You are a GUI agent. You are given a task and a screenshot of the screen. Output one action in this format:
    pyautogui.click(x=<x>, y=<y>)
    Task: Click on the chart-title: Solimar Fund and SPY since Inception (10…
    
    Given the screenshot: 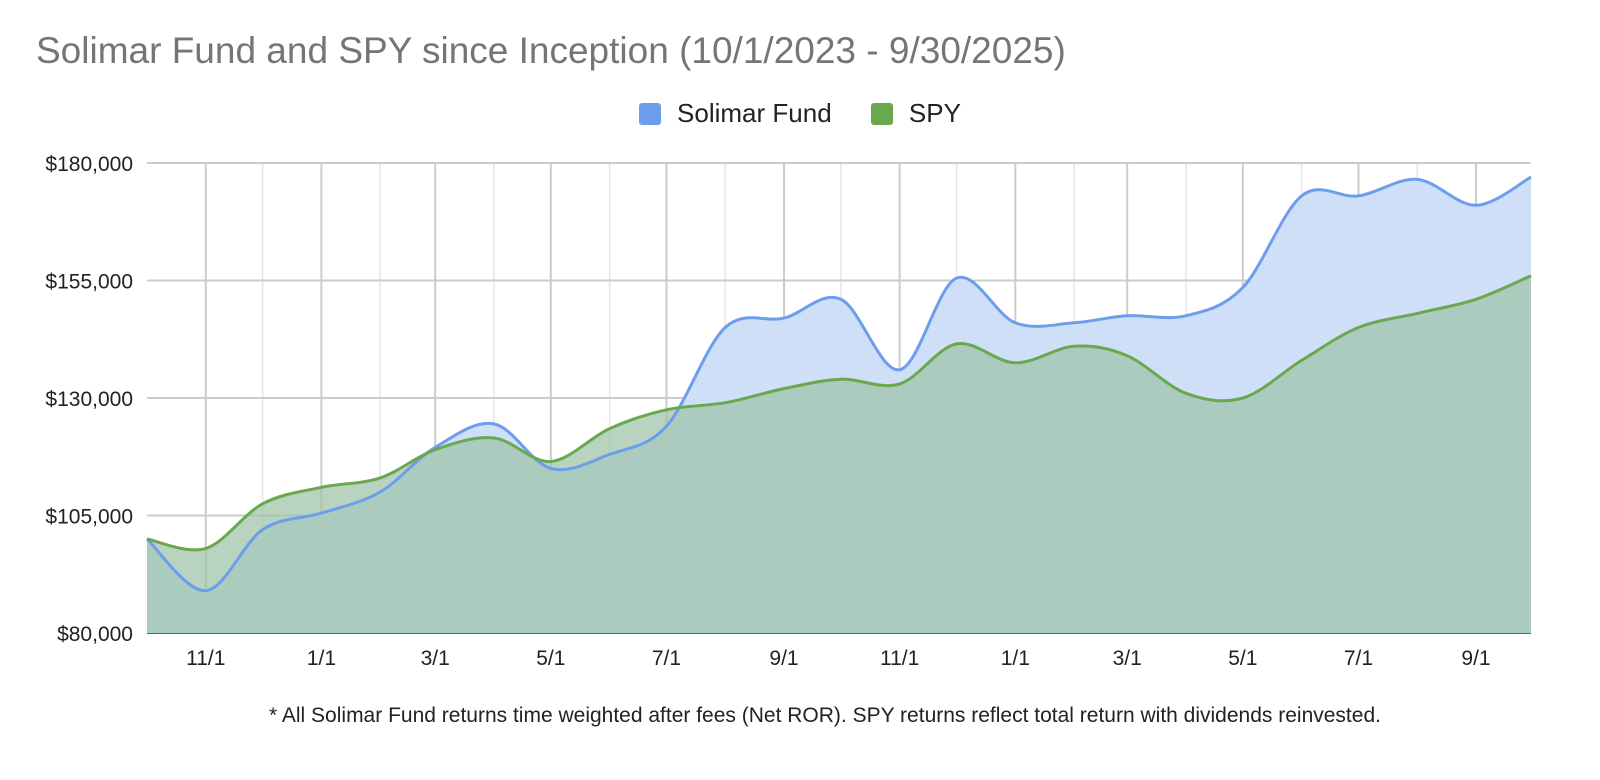 What is the action you would take?
    pyautogui.click(x=551, y=50)
    